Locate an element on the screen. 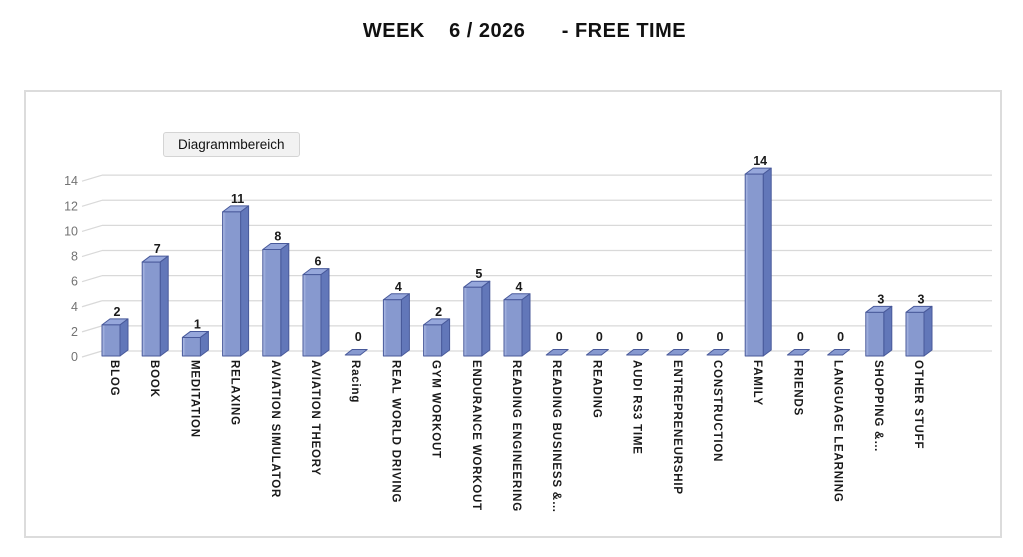 The width and height of the screenshot is (1023, 557). category-label: CONSTRUCTION is located at coordinates (717, 411).